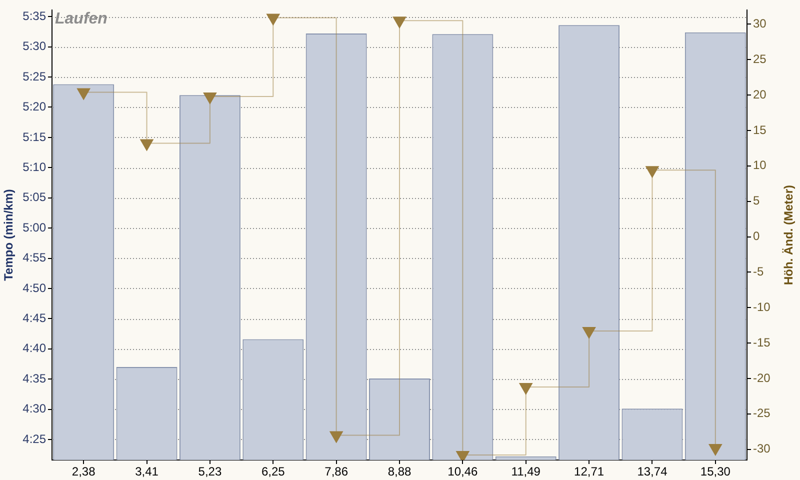 The width and height of the screenshot is (800, 480). Describe the element at coordinates (788, 235) in the screenshot. I see `y2-axis-title: Höh. Änd. (Meter)` at that location.